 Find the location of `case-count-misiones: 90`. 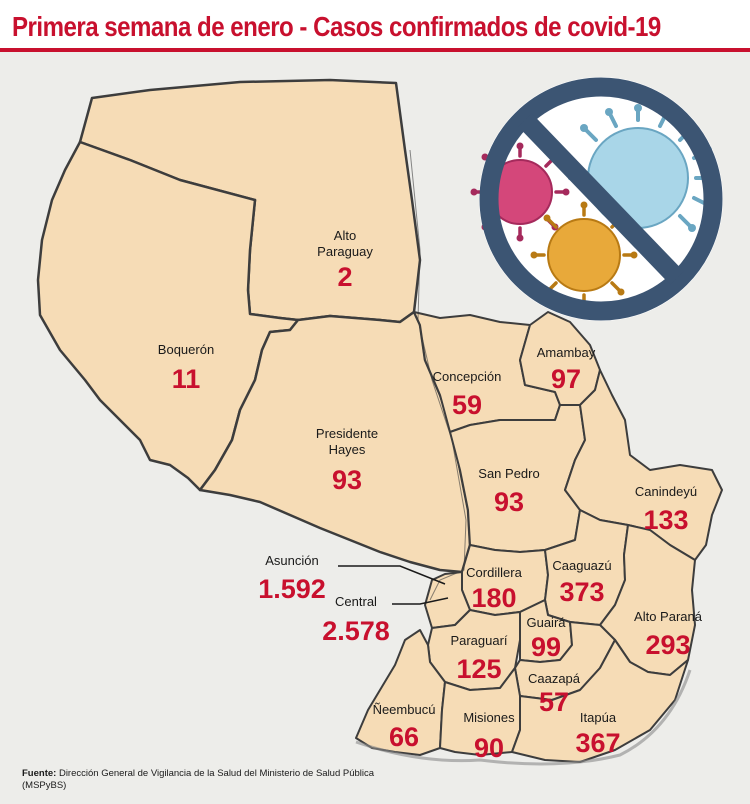

case-count-misiones: 90 is located at coordinates (489, 748).